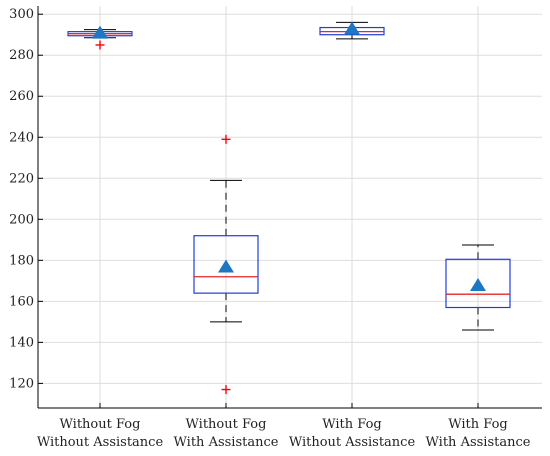  I want to click on y-tick-label: 260, so click(21, 96).